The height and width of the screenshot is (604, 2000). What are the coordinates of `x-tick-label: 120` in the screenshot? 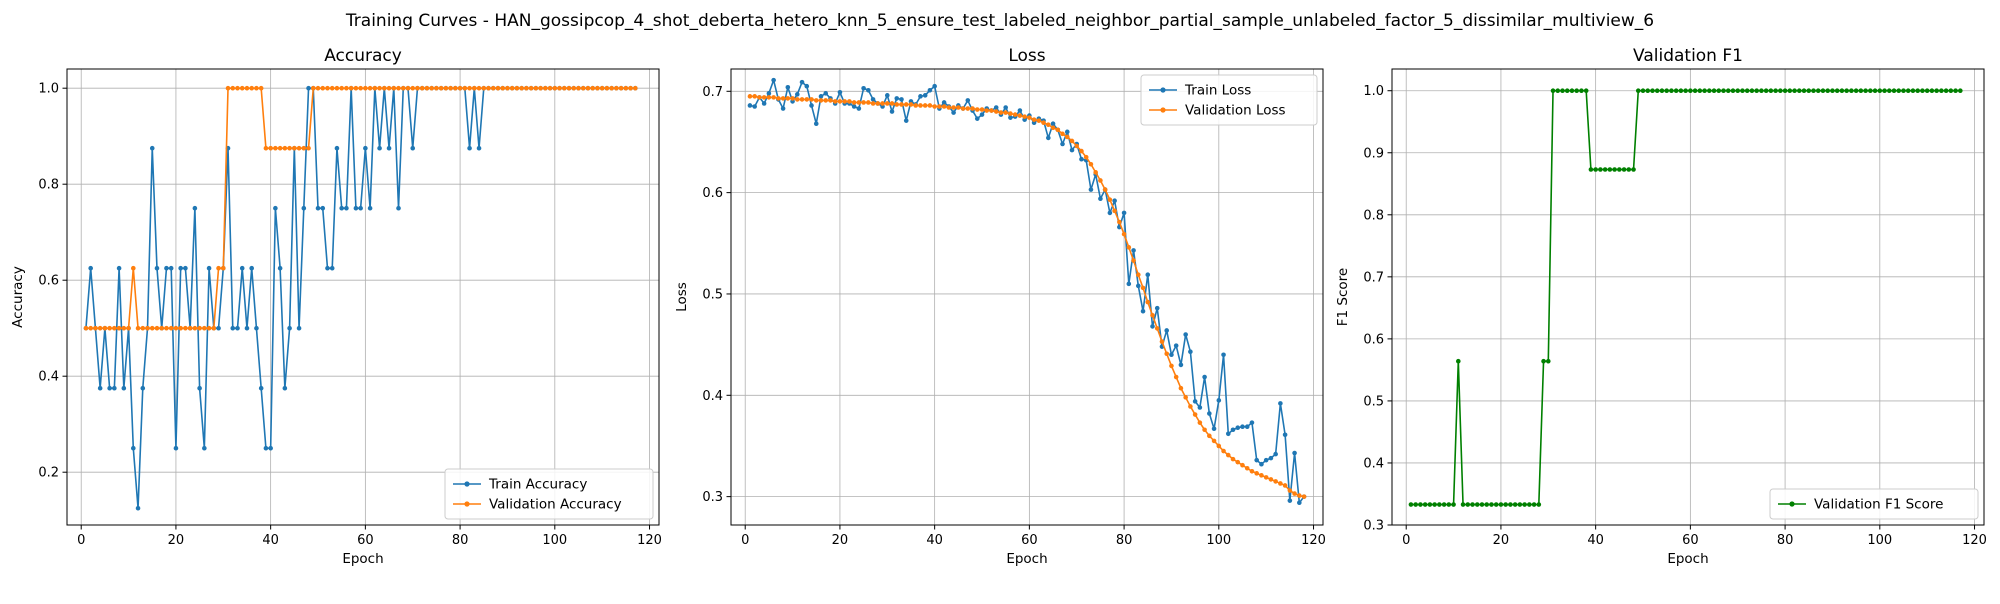 It's located at (649, 540).